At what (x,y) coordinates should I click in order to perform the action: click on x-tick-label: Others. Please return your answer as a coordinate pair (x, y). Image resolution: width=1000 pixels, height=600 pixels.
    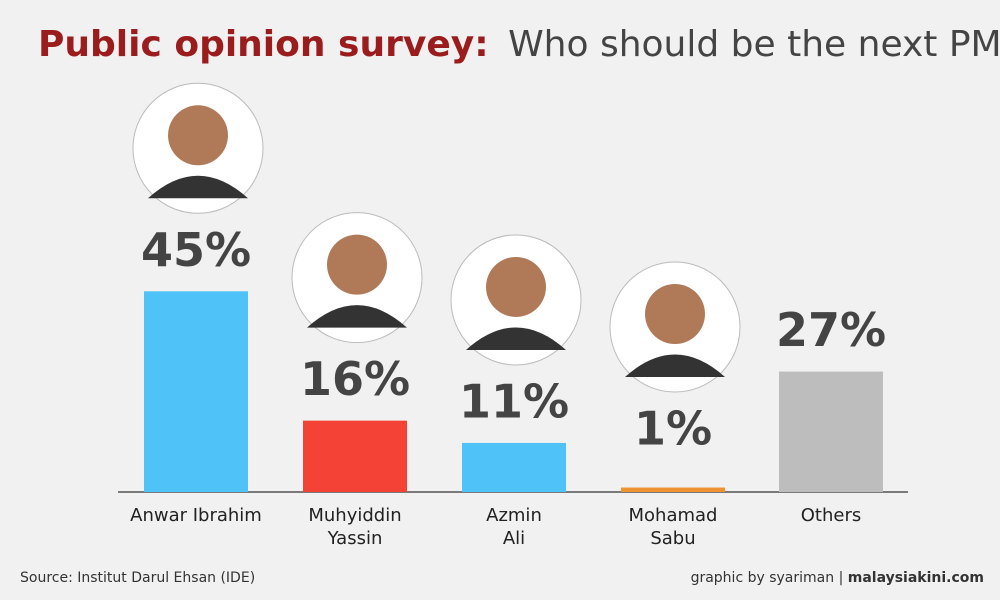
    Looking at the image, I should click on (831, 515).